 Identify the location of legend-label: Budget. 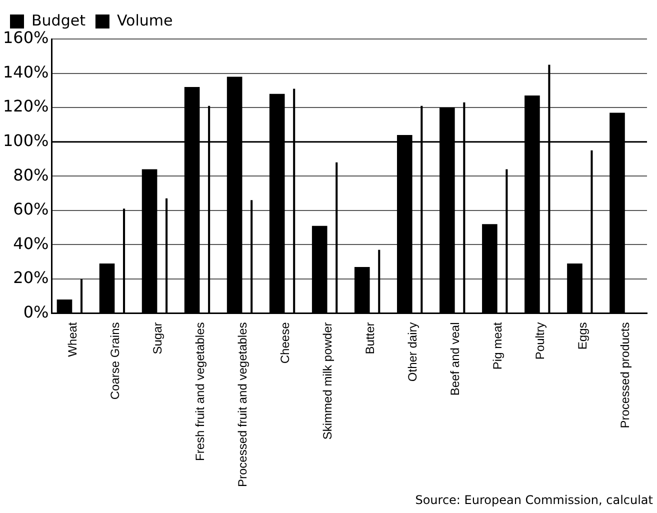
(59, 20).